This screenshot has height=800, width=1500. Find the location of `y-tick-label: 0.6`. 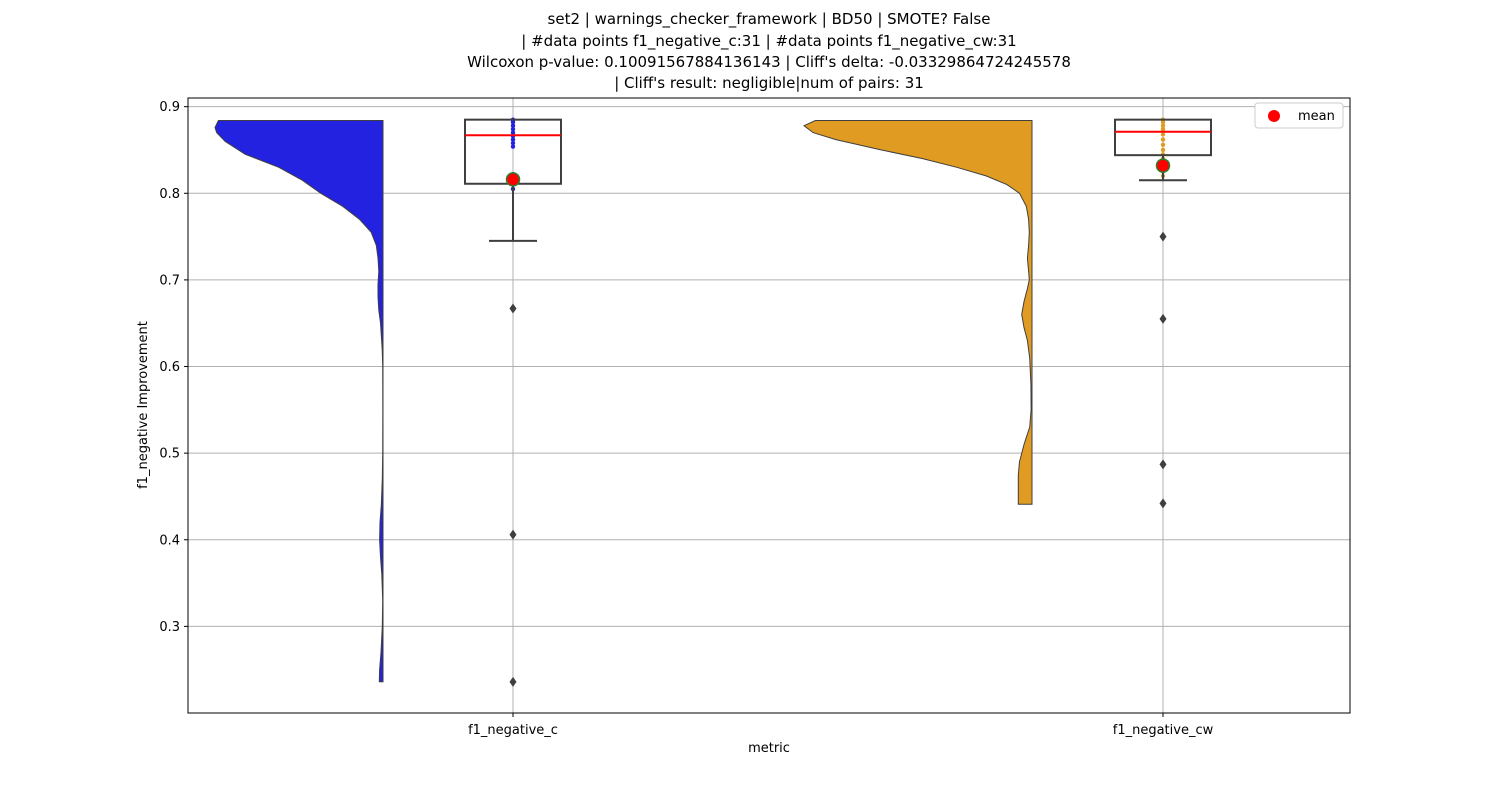

y-tick-label: 0.6 is located at coordinates (169, 367).